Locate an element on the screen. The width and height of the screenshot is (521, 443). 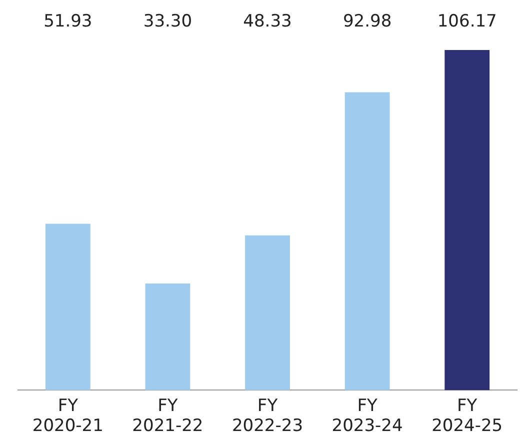
data-label: 51.93 is located at coordinates (68, 21).